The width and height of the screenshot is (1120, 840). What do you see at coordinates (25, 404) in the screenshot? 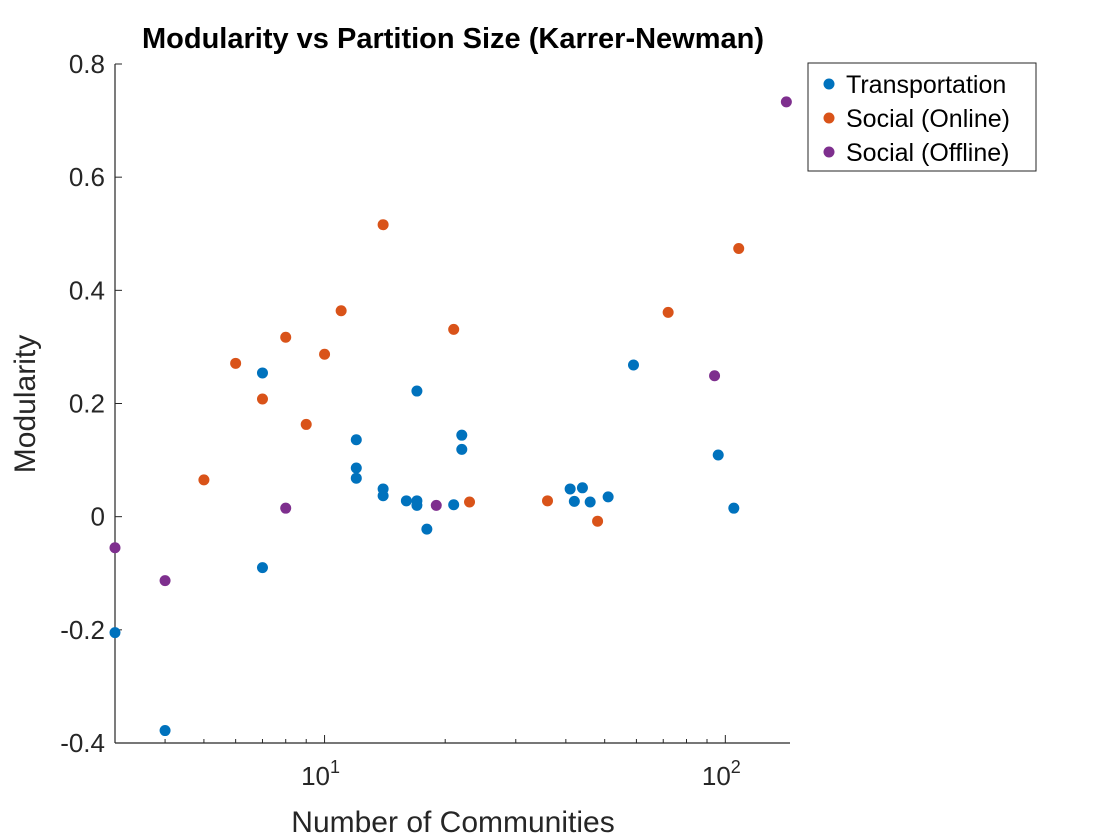
I see `y-axis-label: Modularity` at bounding box center [25, 404].